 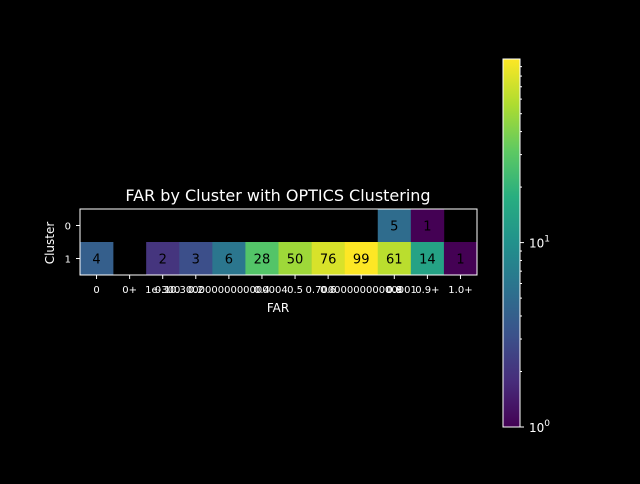 What do you see at coordinates (295, 290) in the screenshot?
I see `x-tick-label: 0.5` at bounding box center [295, 290].